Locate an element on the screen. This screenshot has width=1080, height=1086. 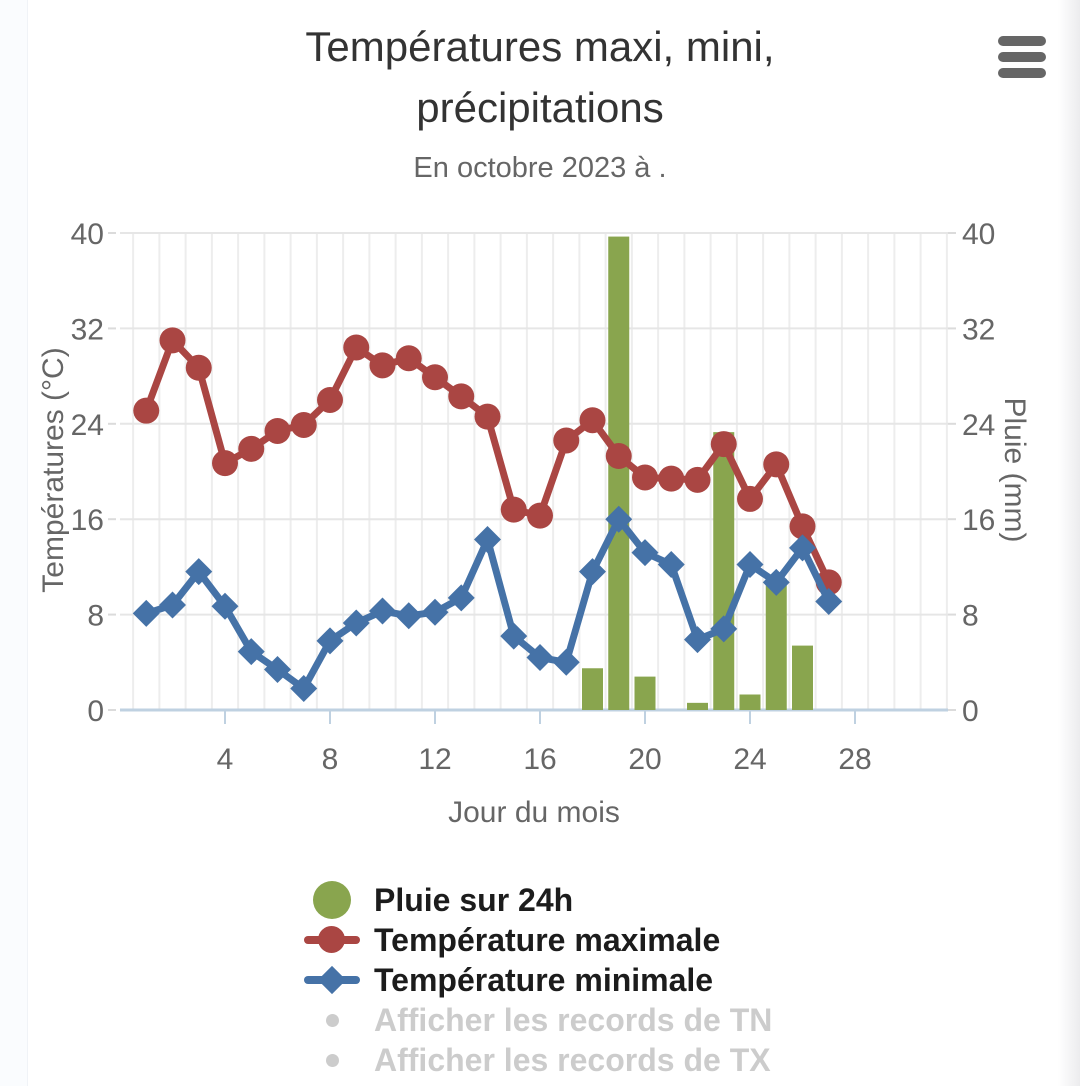
page-right-edge is located at coordinates (1069, 543).